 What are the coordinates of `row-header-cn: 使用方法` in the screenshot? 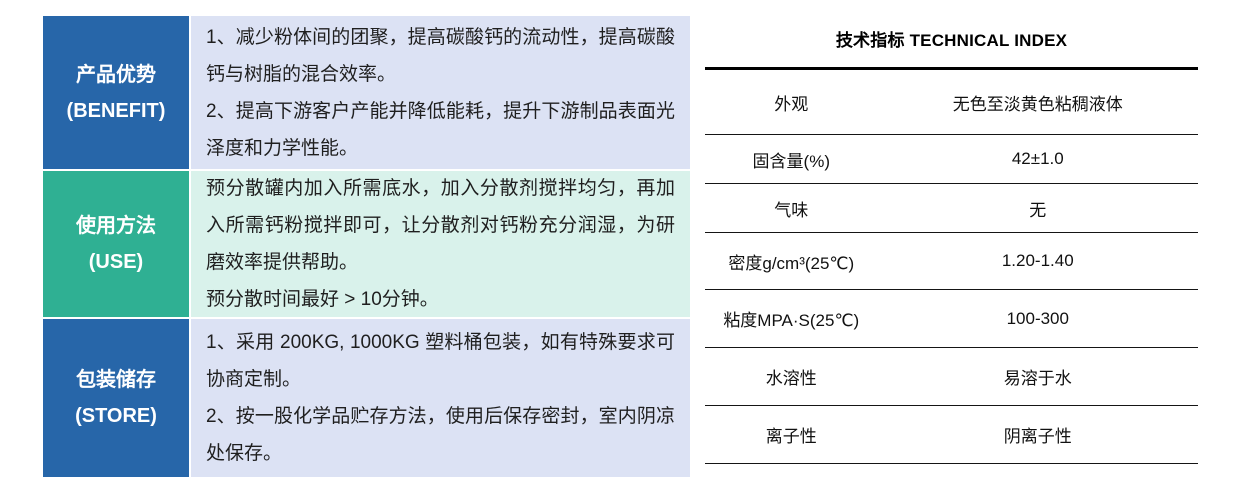 It's located at (116, 226).